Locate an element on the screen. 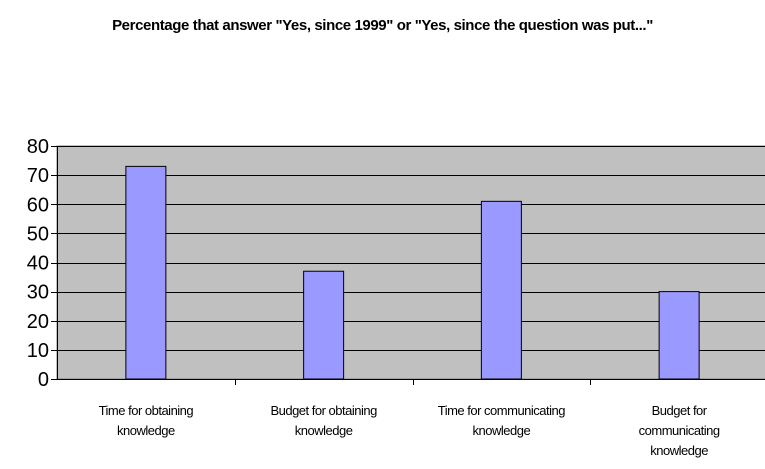  x-tick-label: Budget for obtaining knowledge is located at coordinates (323, 420).